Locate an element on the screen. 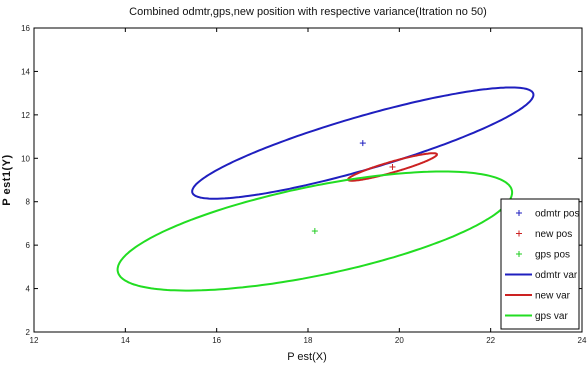  legend-label: new var is located at coordinates (553, 296).